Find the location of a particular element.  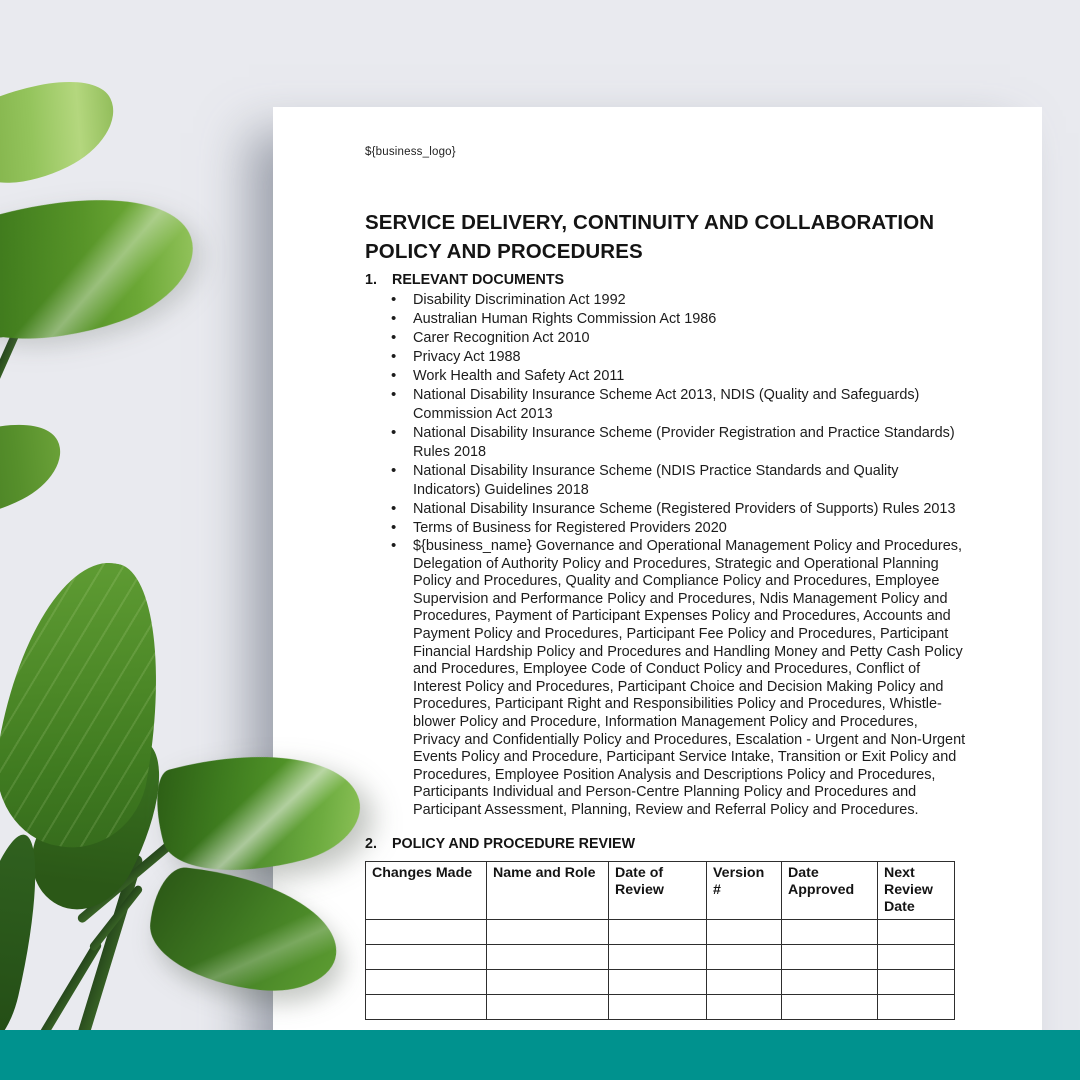

business-logo-placeholder: ${business_logo} is located at coordinates (410, 152).